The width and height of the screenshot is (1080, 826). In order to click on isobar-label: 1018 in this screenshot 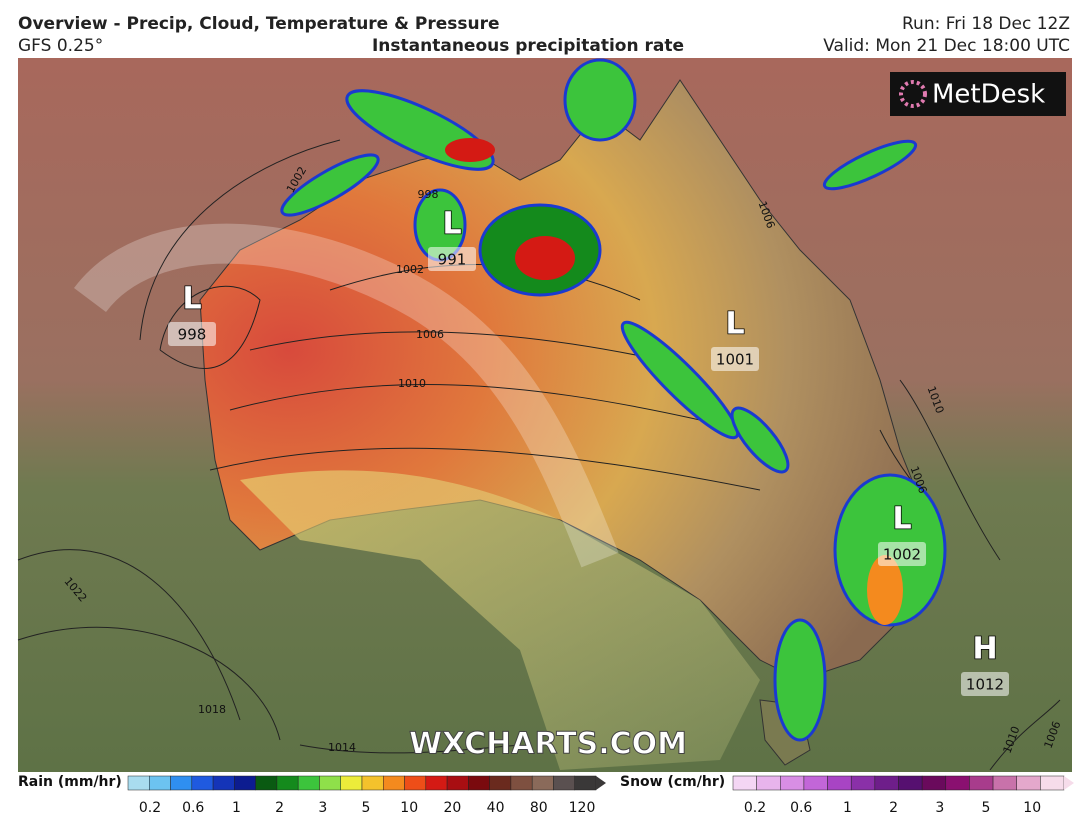, I will do `click(212, 709)`.